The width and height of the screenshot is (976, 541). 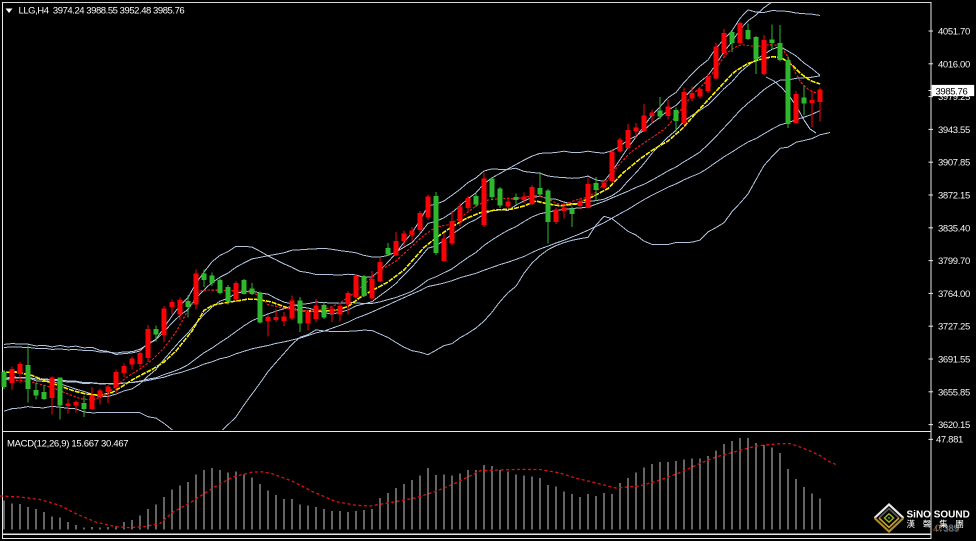 What do you see at coordinates (954, 294) in the screenshot?
I see `svg-text: 3764.00` at bounding box center [954, 294].